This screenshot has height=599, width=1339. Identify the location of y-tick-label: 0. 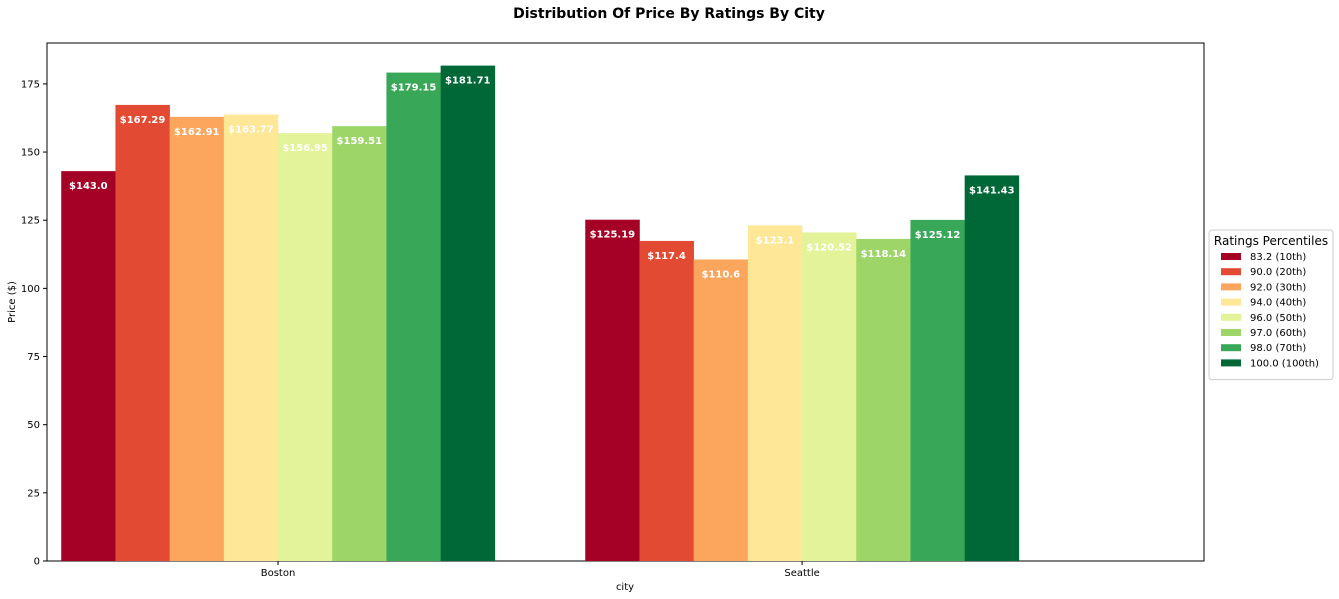
(37, 562).